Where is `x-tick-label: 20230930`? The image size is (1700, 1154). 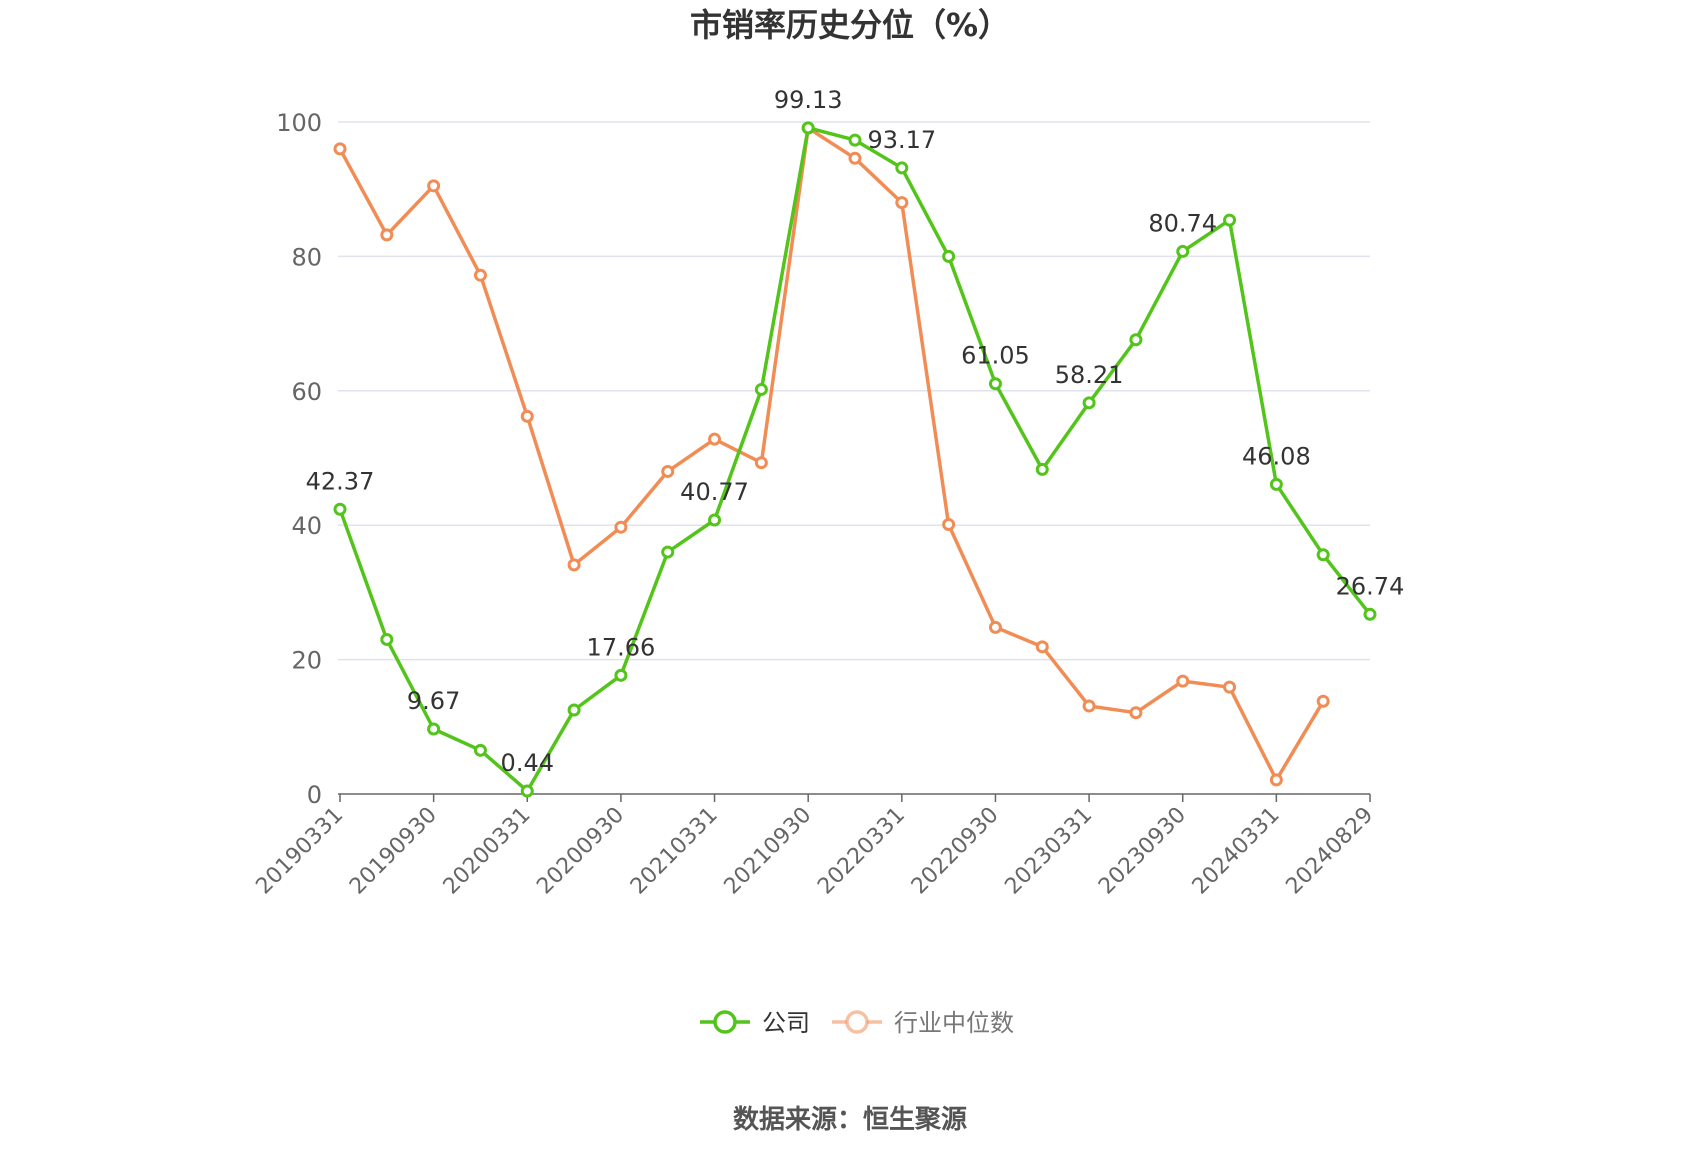
x-tick-label: 20230930 is located at coordinates (1142, 851).